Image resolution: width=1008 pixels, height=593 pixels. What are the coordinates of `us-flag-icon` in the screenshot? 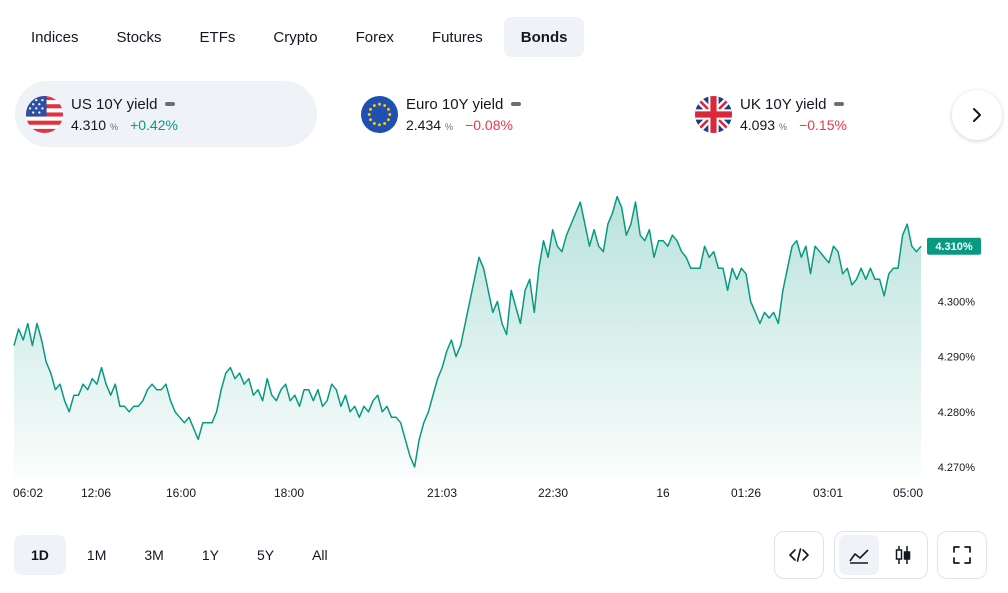 It's located at (44, 114).